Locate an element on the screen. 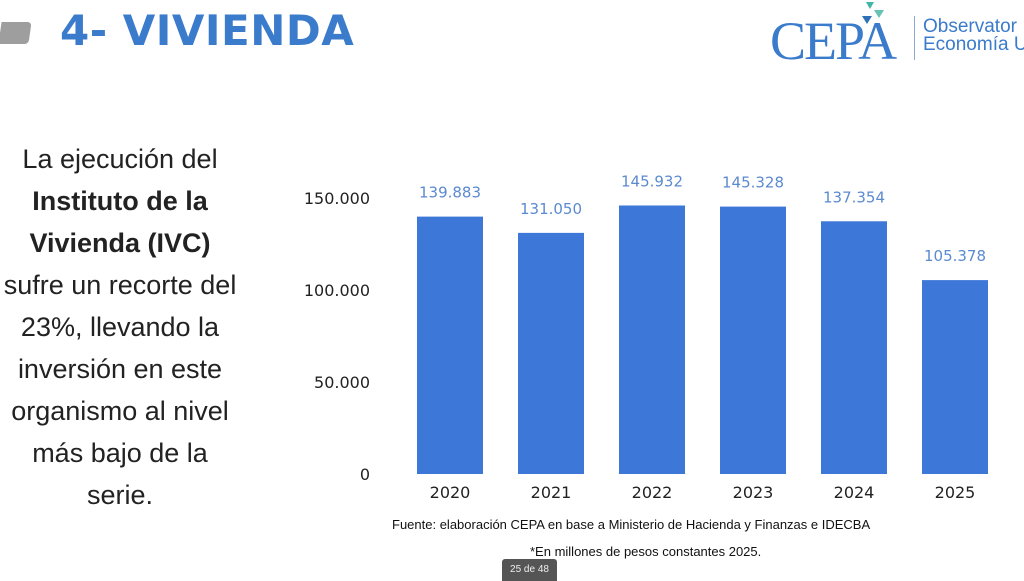 The width and height of the screenshot is (1024, 581). x-tick-label: 2020 is located at coordinates (450, 492).